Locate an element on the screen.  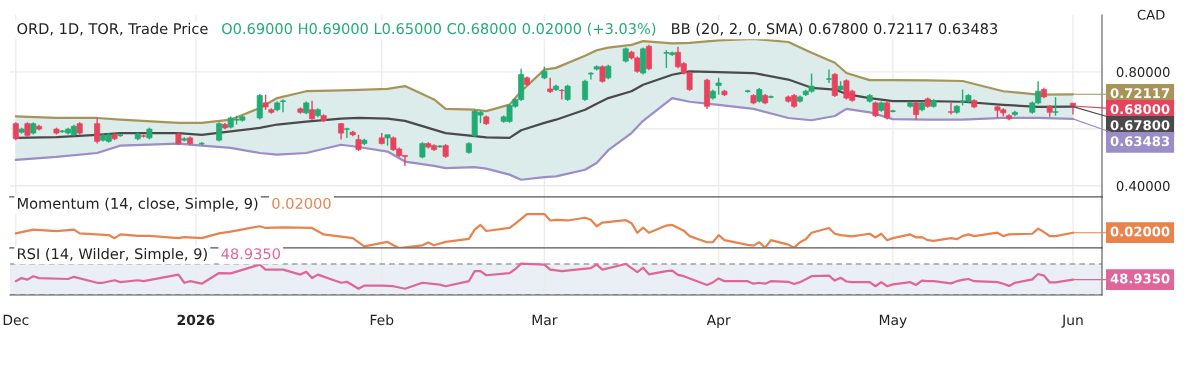
x-tick-label: Dec is located at coordinates (16, 320).